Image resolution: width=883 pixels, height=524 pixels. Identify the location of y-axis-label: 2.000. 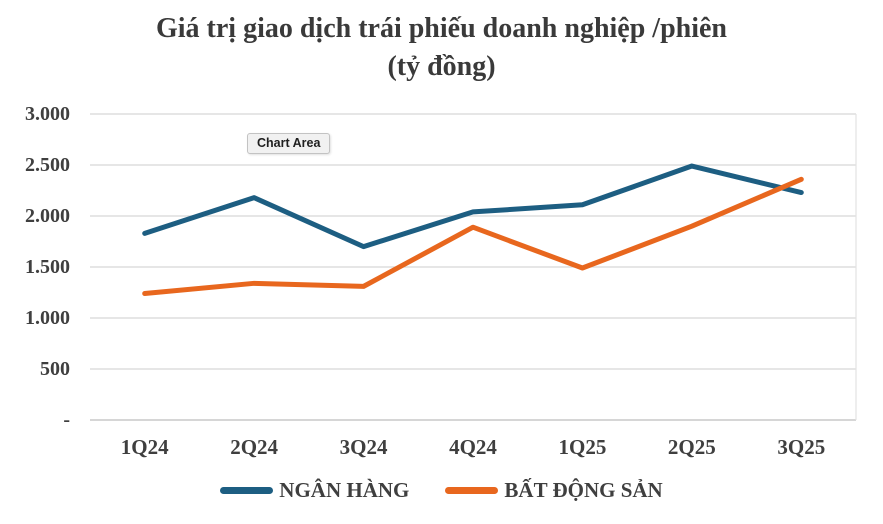
(47, 216).